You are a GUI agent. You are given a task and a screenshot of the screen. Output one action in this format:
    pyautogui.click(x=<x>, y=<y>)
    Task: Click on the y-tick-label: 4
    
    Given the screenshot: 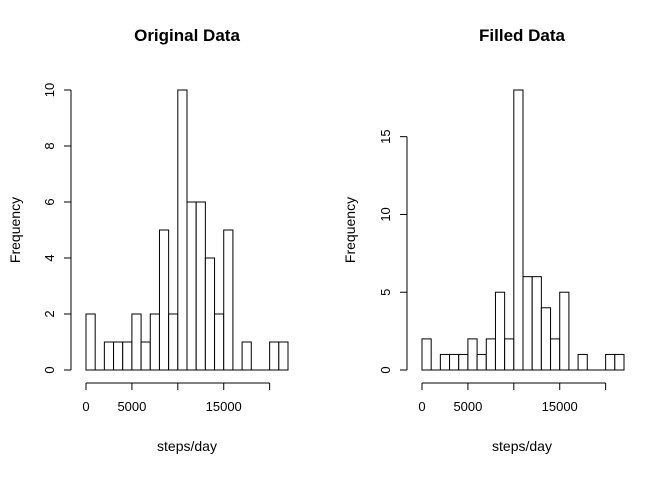 What is the action you would take?
    pyautogui.click(x=49, y=257)
    